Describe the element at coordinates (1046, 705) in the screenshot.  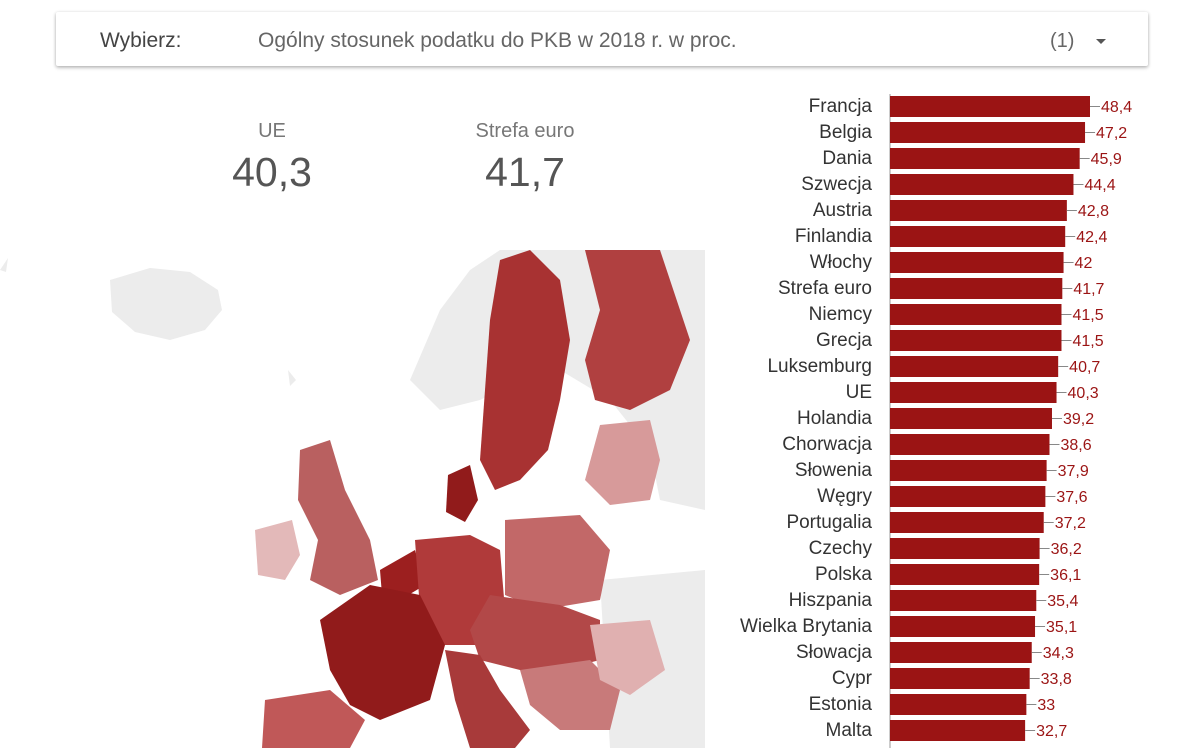
I see `bar-value-label: 33` at that location.